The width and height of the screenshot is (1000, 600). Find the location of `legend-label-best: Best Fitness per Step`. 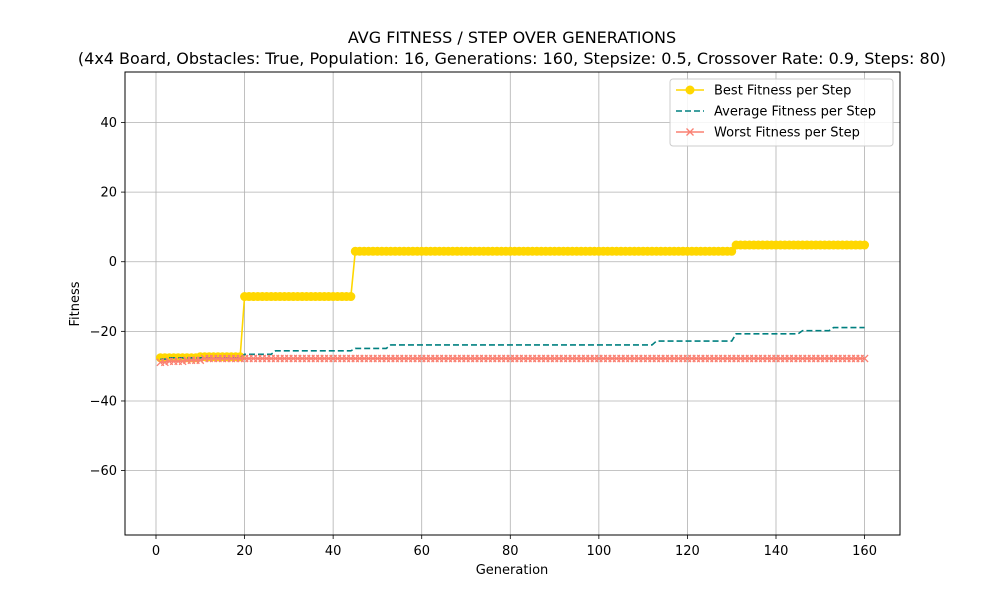

legend-label-best: Best Fitness per Step is located at coordinates (782, 91).